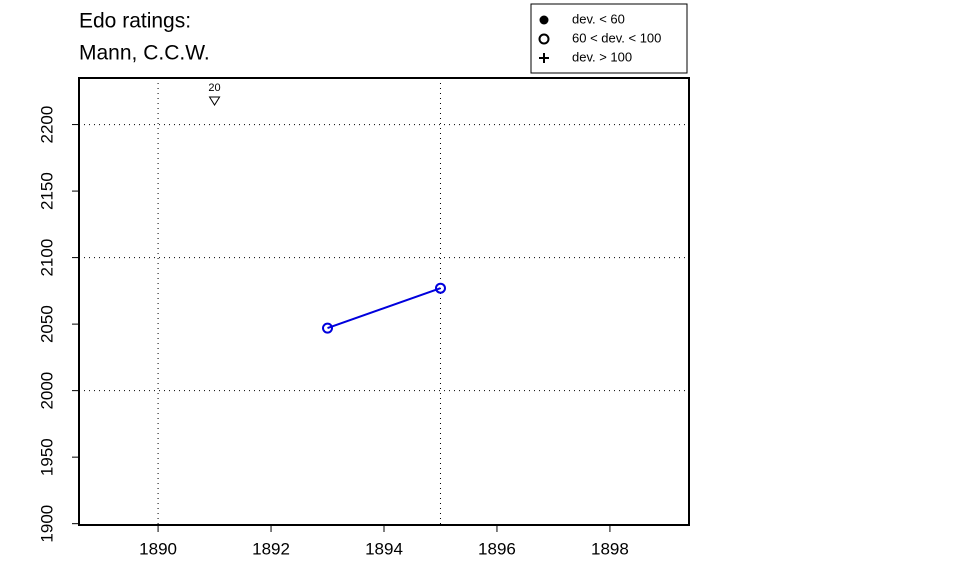 The image size is (960, 576). I want to click on x-tick-label: 1896, so click(497, 548).